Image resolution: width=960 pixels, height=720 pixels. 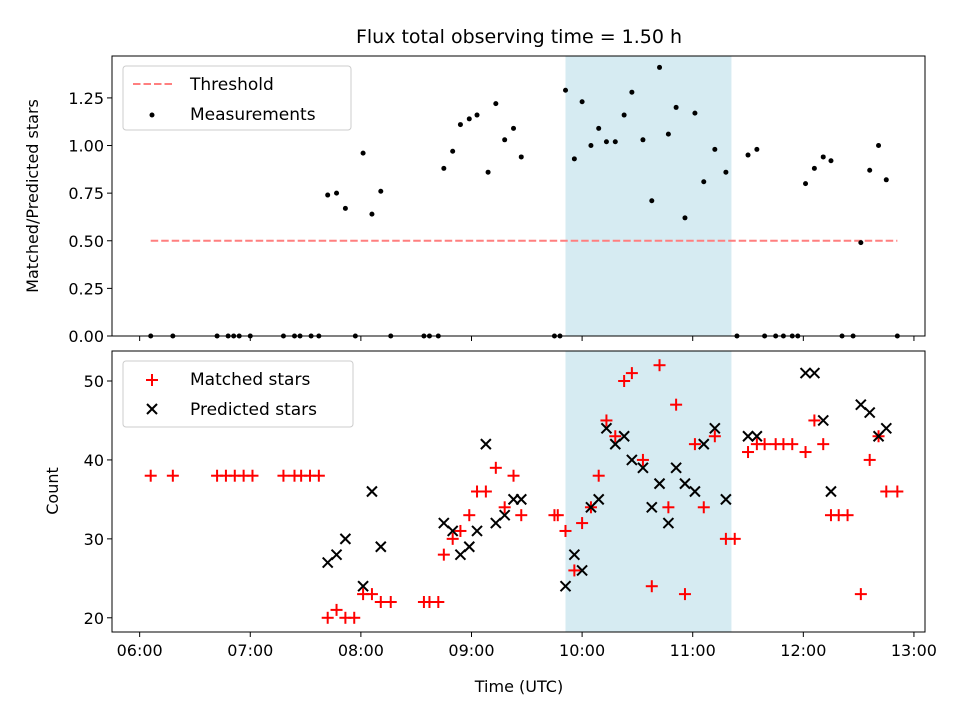 What do you see at coordinates (86, 241) in the screenshot?
I see `top-ytick-label: 0.50` at bounding box center [86, 241].